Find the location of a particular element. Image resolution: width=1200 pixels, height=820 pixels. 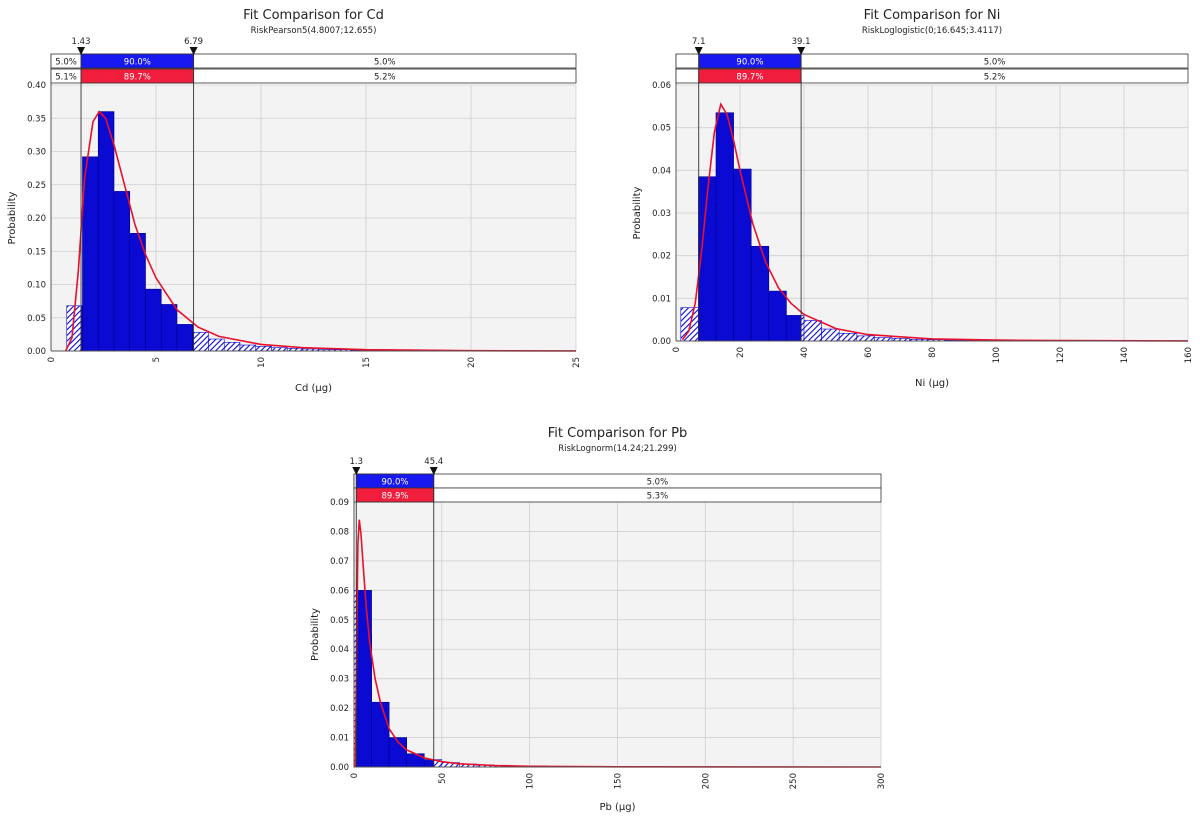

x-axis-label: Cd (µg) is located at coordinates (313, 388).